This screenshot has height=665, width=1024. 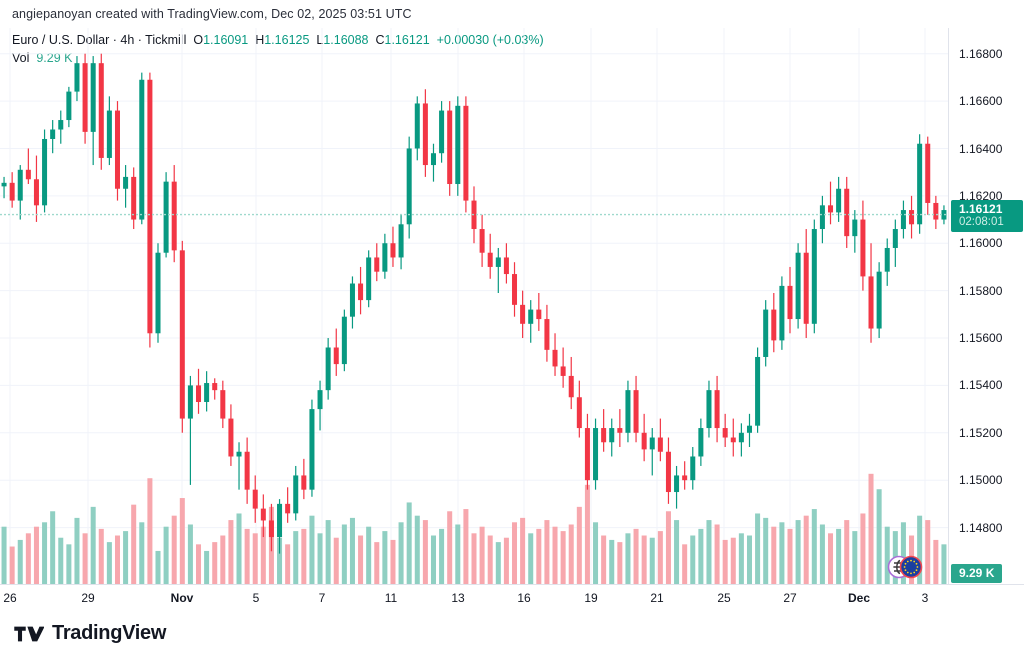 I want to click on current-price-badge: 1.16121 02:08:01, so click(x=987, y=215).